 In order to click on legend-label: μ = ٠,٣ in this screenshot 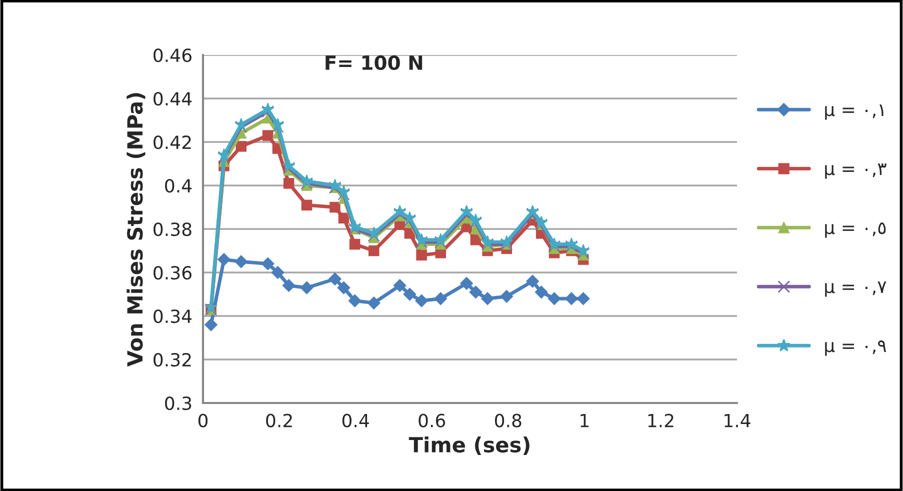, I will do `click(855, 171)`.